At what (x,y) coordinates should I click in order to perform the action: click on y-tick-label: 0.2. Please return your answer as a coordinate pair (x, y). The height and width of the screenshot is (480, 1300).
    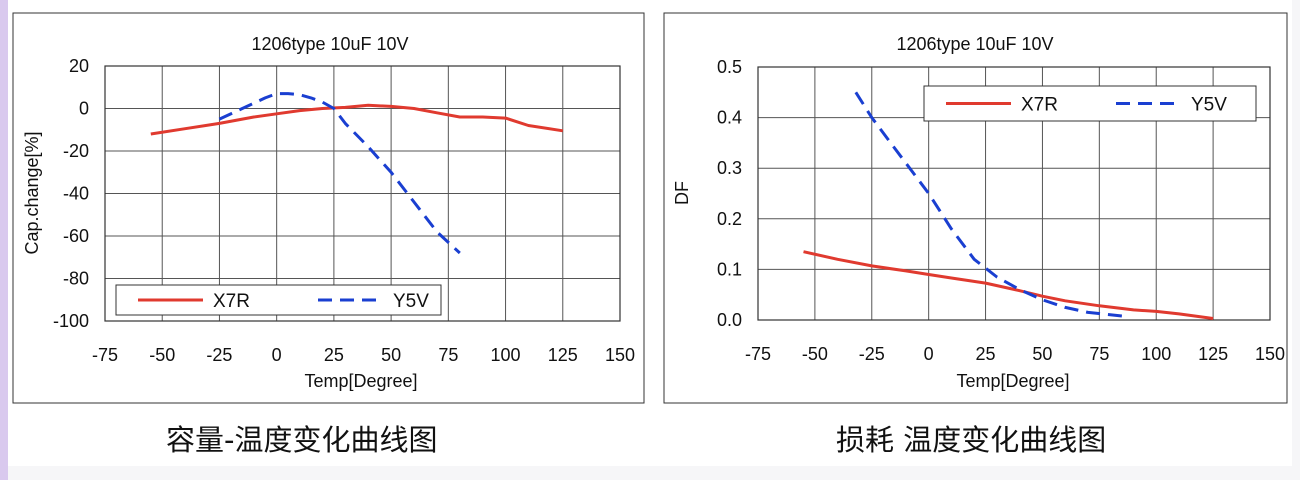
    Looking at the image, I should click on (729, 219).